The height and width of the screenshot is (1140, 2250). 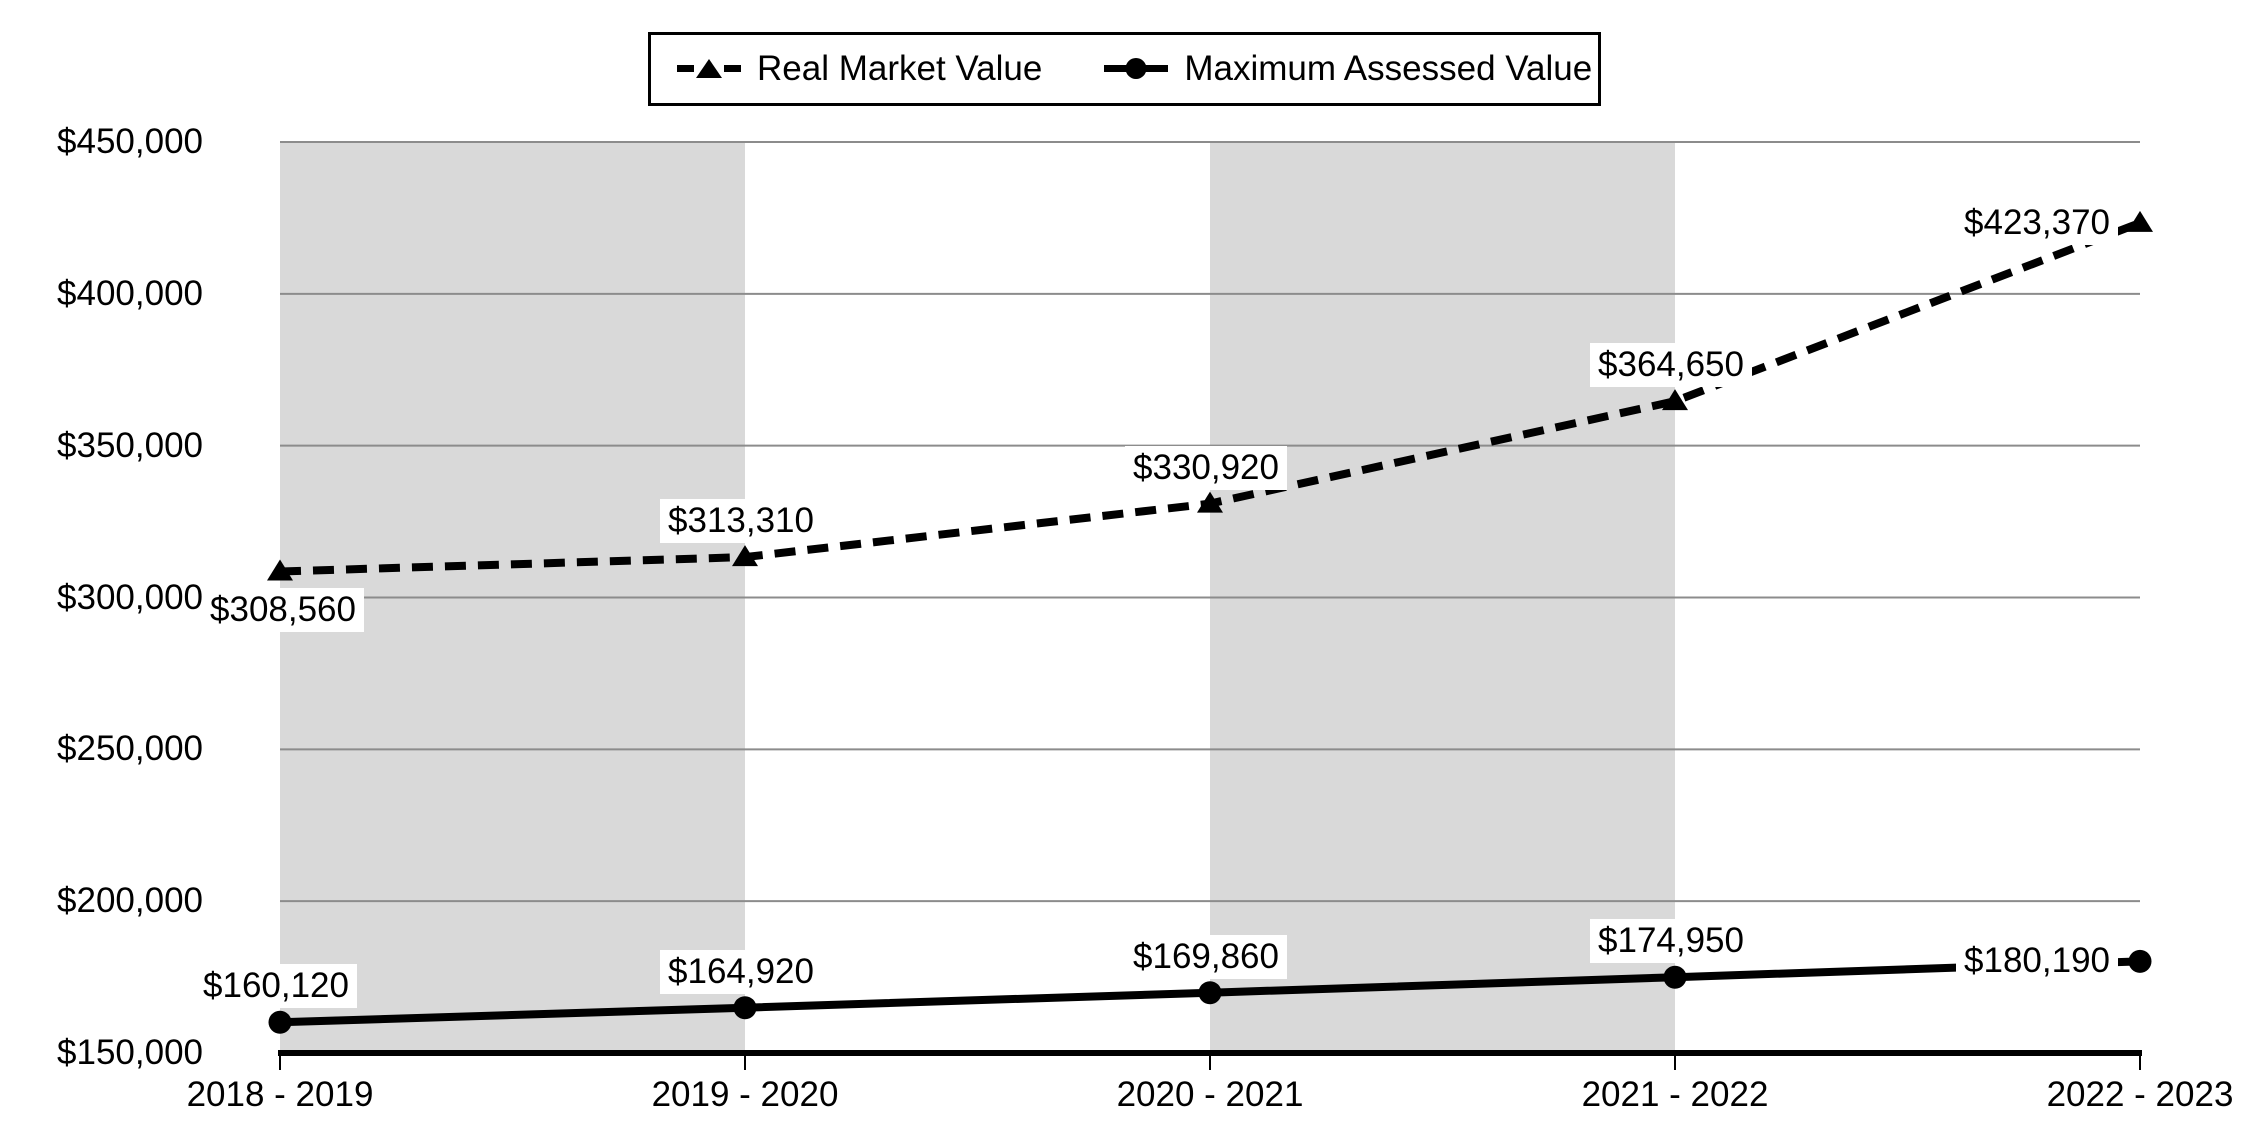 I want to click on data-label: $164,920, so click(x=741, y=971).